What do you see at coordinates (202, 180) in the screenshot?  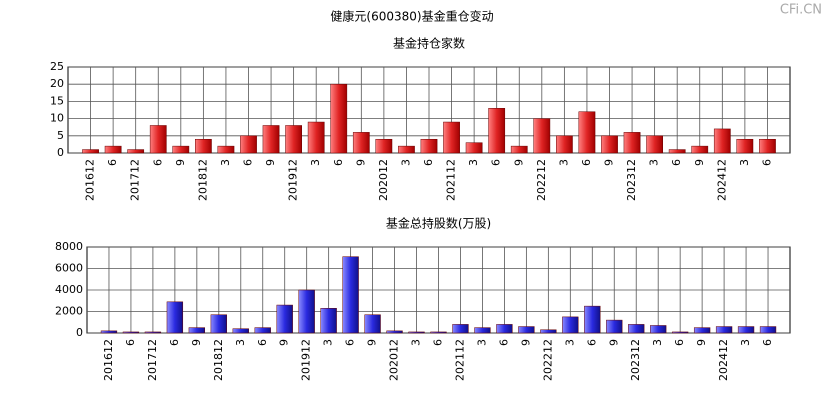 I see `x-tick-label: 201812` at bounding box center [202, 180].